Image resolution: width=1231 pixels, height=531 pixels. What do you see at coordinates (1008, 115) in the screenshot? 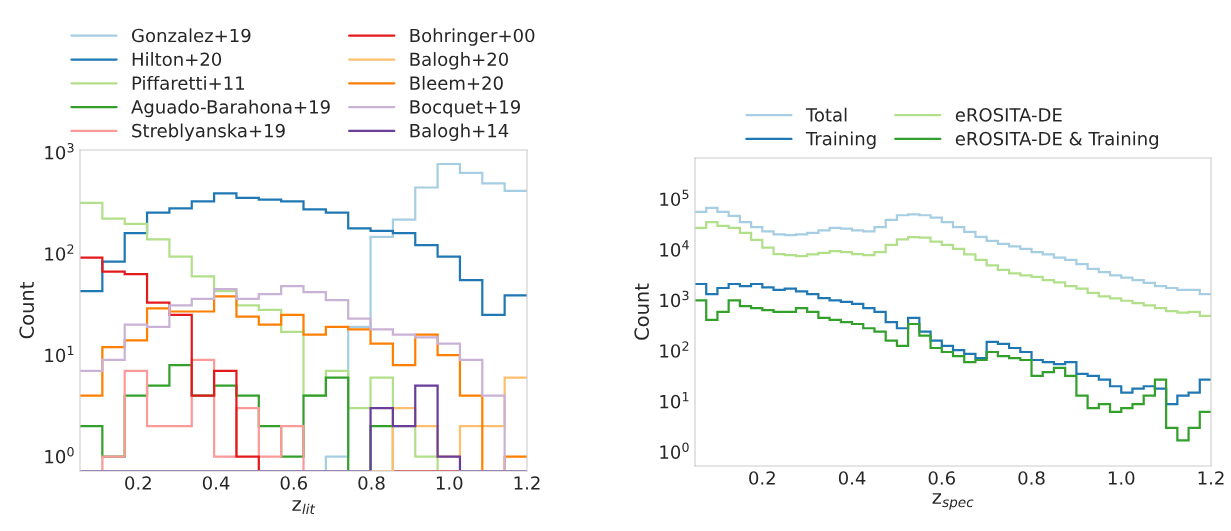
I see `legend-label: eROSITA-DE` at bounding box center [1008, 115].